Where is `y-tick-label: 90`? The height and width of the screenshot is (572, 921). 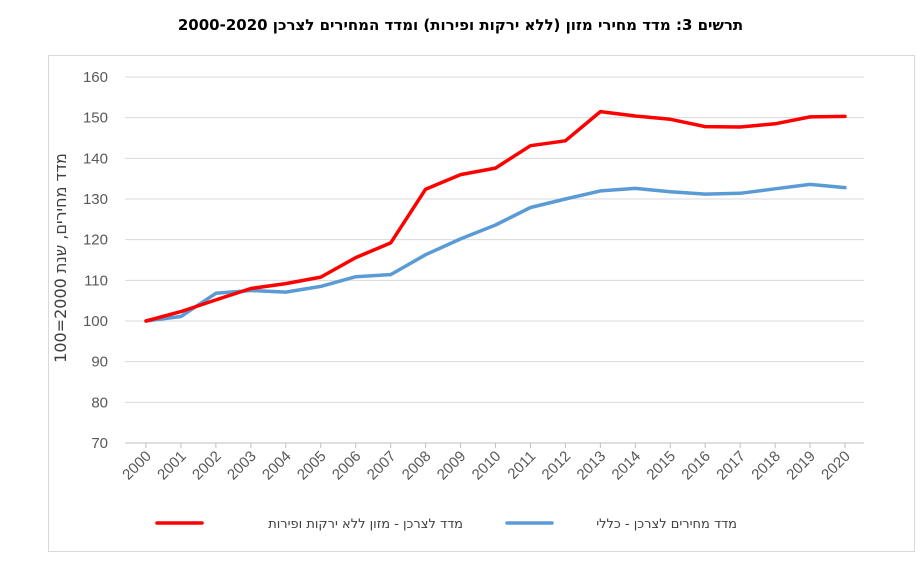 y-tick-label: 90 is located at coordinates (99, 362).